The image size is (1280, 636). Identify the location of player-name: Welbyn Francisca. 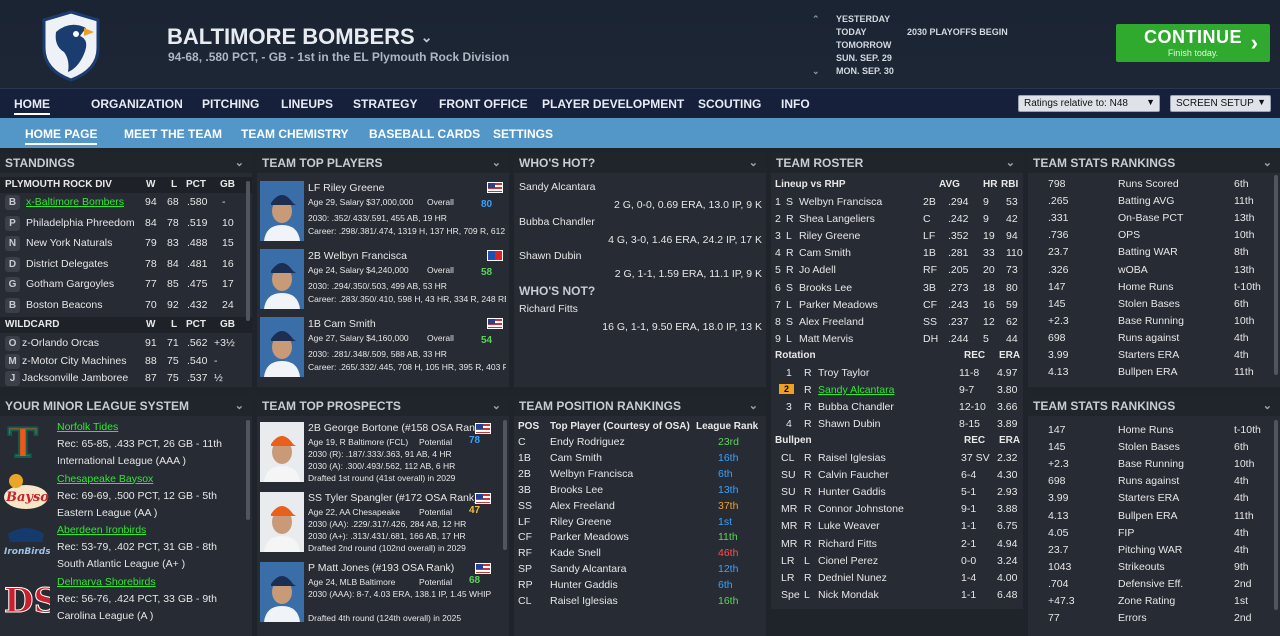
(841, 202).